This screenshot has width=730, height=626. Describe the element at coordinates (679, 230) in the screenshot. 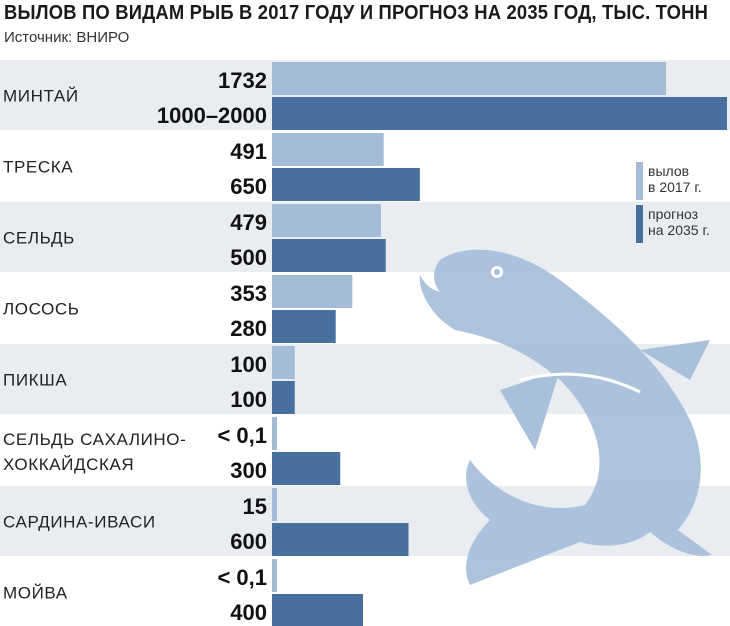

I see `legend-label: на 2035 г.` at that location.